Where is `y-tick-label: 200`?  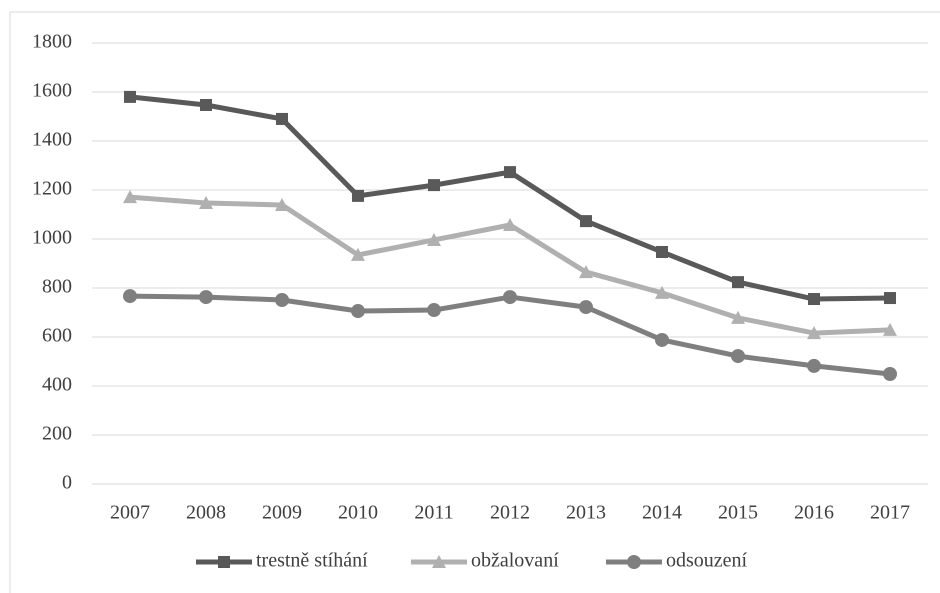 y-tick-label: 200 is located at coordinates (57, 434).